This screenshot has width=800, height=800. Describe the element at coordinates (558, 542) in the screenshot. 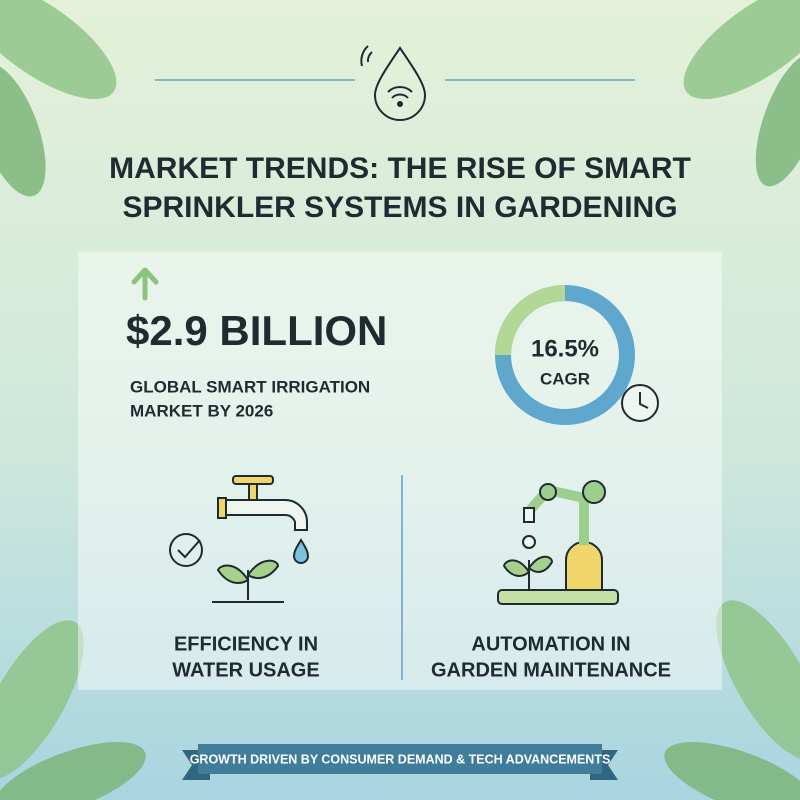

I see `robot-arm-icon` at that location.